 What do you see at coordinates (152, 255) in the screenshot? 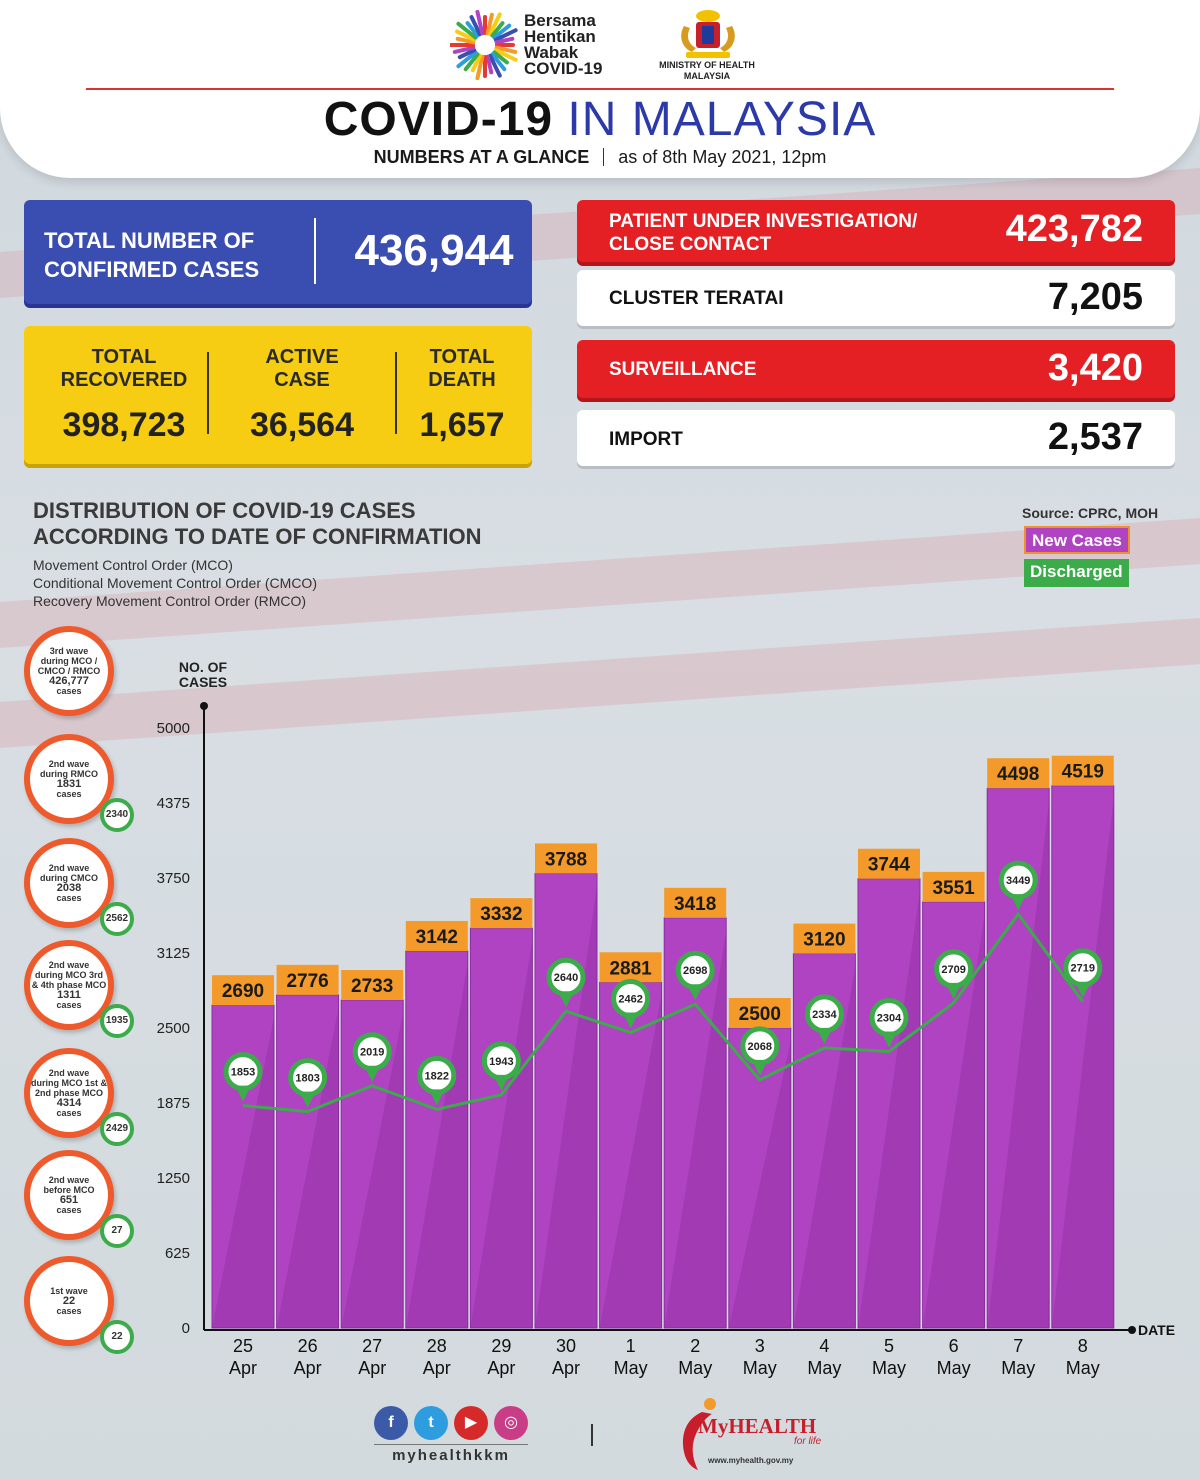
I see `confirmed-cases-label: TOTAL NUMBER OF CONFIRMED CASES` at bounding box center [152, 255].